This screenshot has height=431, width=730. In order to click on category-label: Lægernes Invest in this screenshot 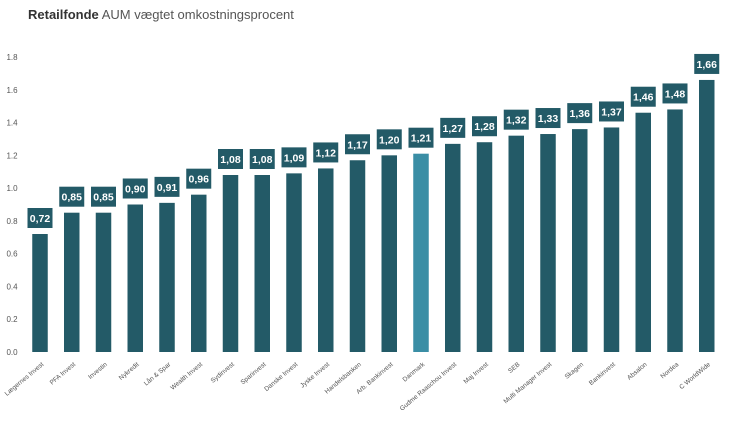, I will do `click(25, 379)`.